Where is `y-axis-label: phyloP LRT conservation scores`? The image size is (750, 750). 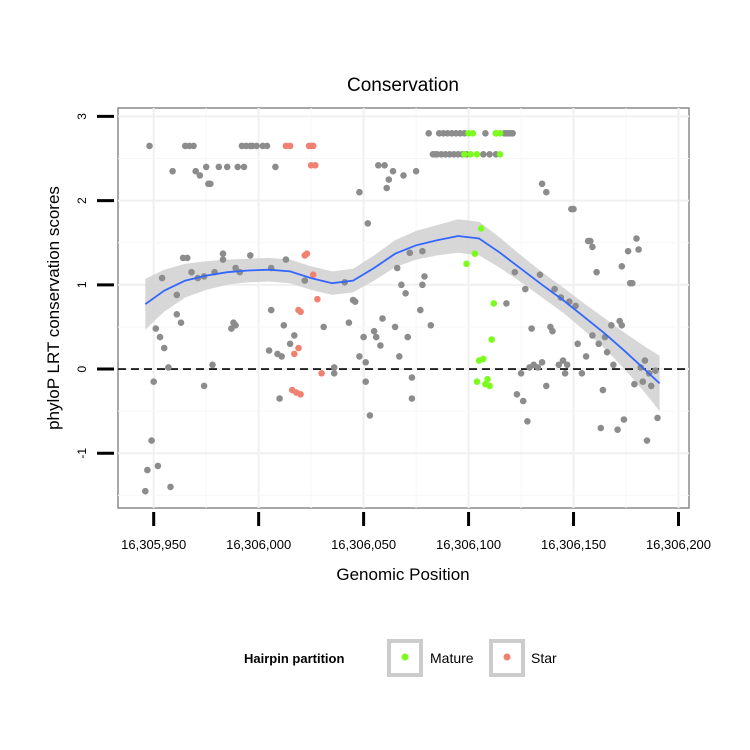
y-axis-label: phyloP LRT conservation scores is located at coordinates (53, 308).